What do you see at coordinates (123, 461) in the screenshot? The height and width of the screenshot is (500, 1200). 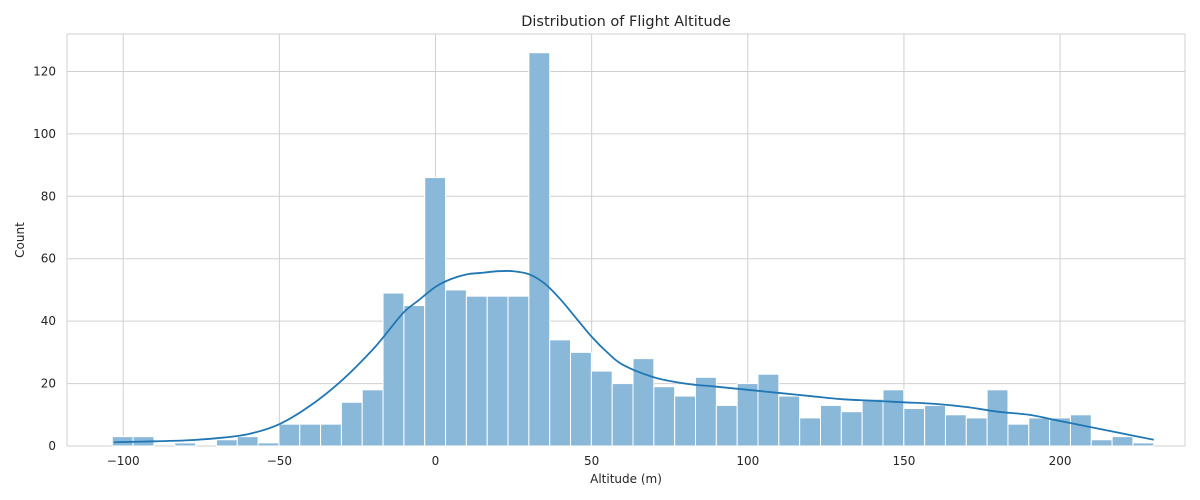 I see `x-tick-label: −100` at bounding box center [123, 461].